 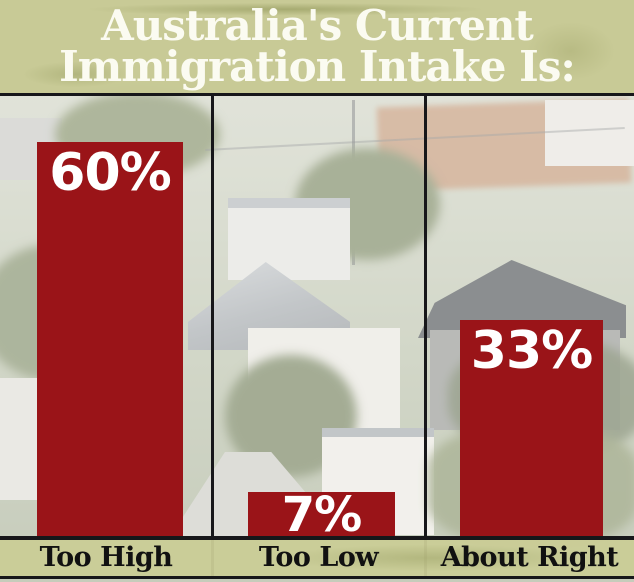 I want to click on title-line-2: Immigration Intake Is:, so click(x=317, y=66).